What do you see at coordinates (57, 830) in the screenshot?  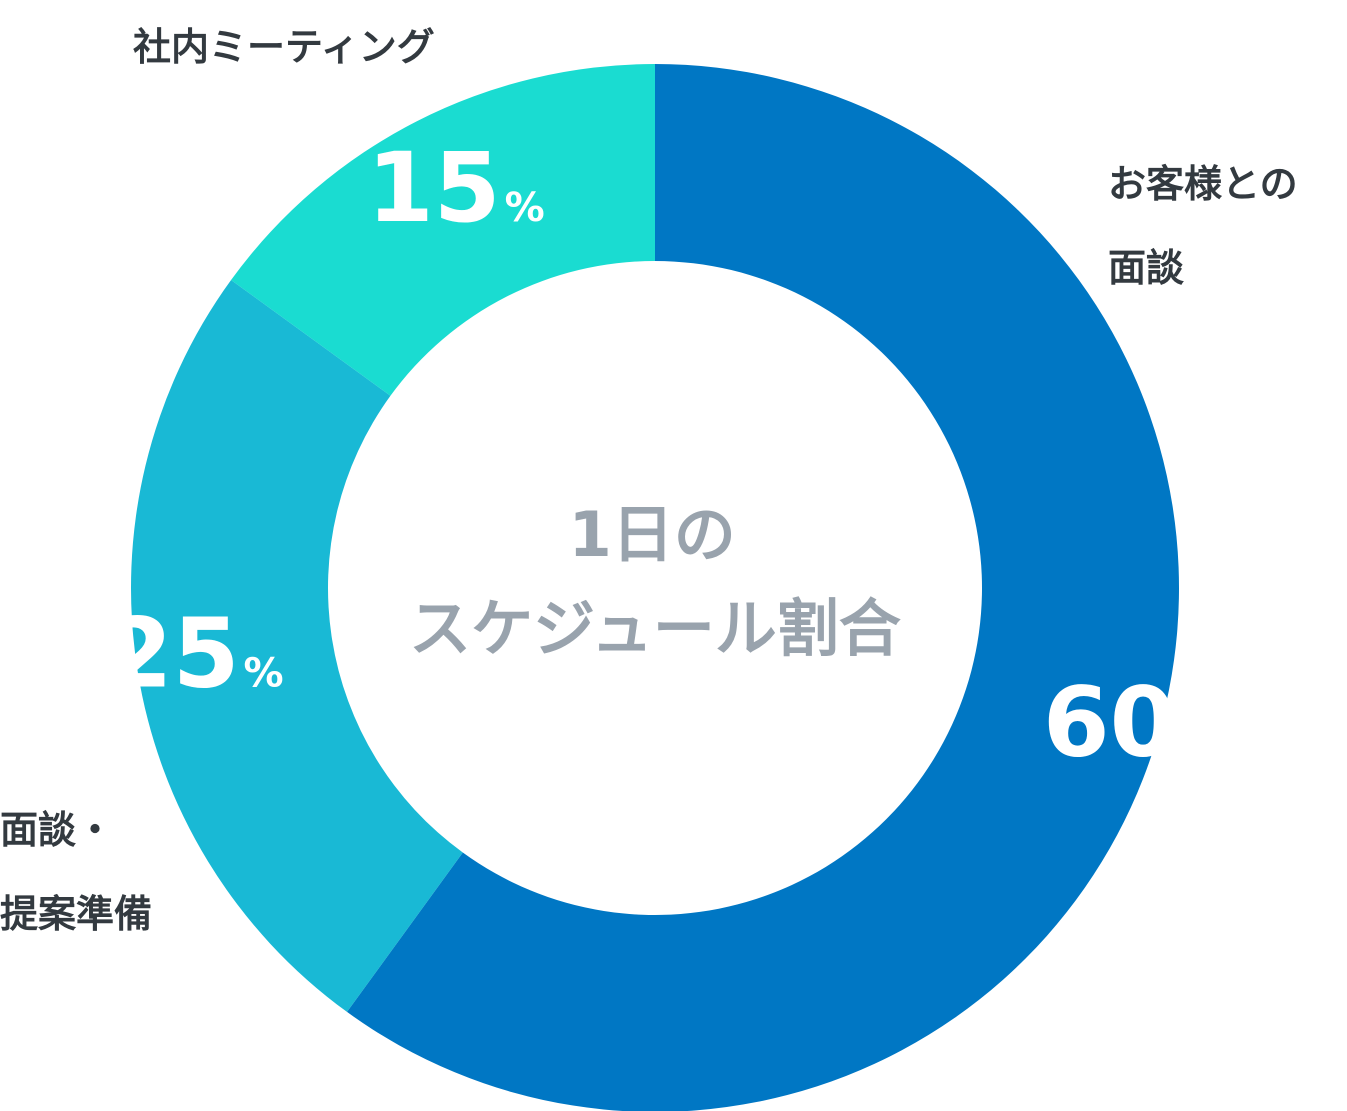 I see `slice-label-line: 面談・` at bounding box center [57, 830].